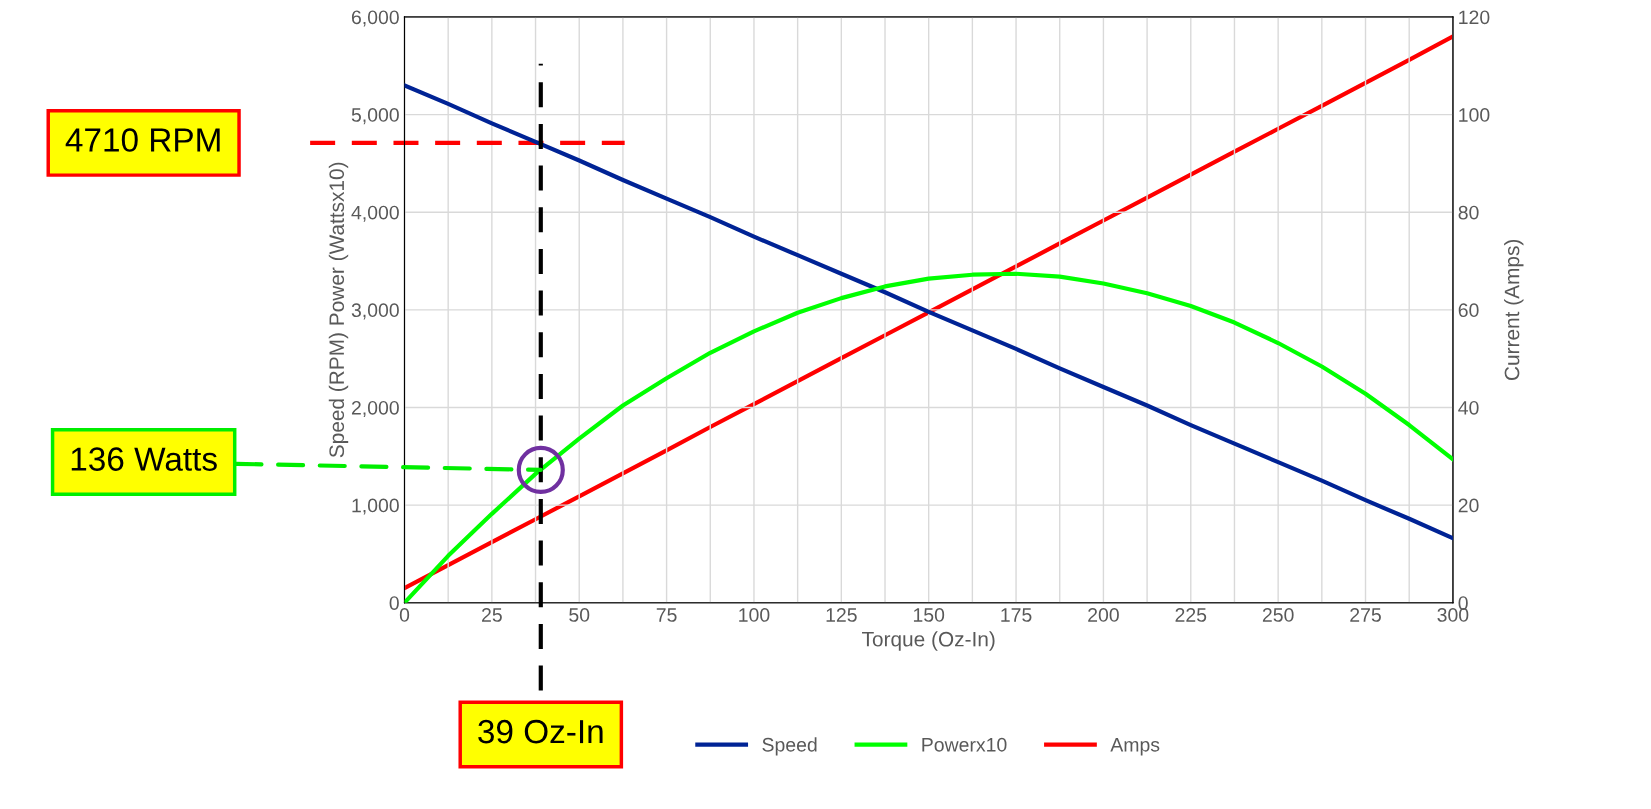 This screenshot has height=809, width=1651. What do you see at coordinates (1135, 747) in the screenshot?
I see `legend-label: Amps` at bounding box center [1135, 747].